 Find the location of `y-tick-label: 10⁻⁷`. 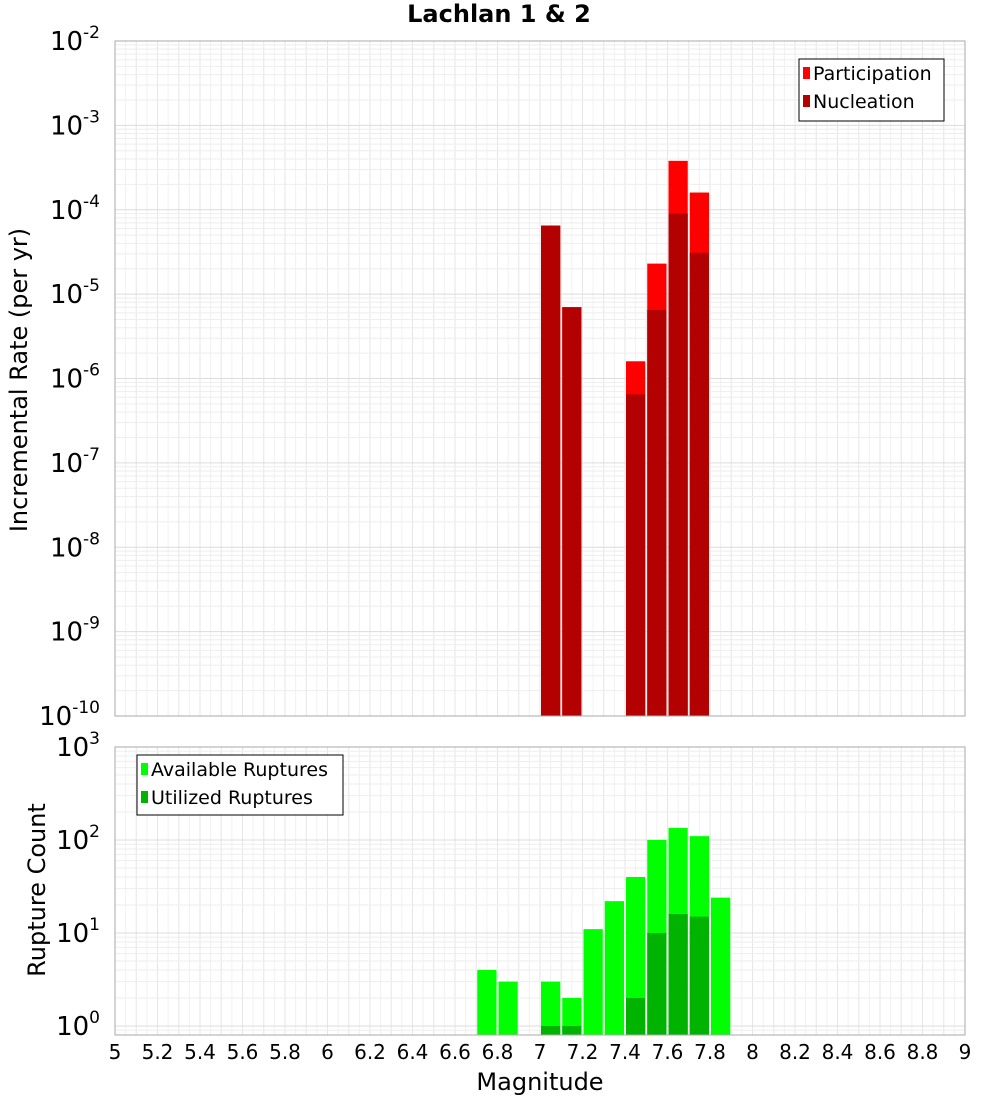

y-tick-label: 10⁻⁷ is located at coordinates (75, 462).